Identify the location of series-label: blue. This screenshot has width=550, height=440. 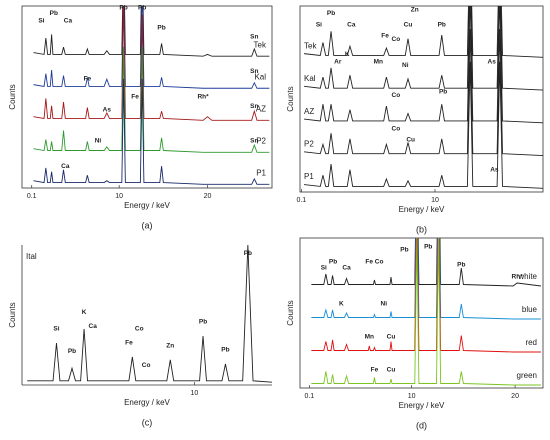
(530, 309).